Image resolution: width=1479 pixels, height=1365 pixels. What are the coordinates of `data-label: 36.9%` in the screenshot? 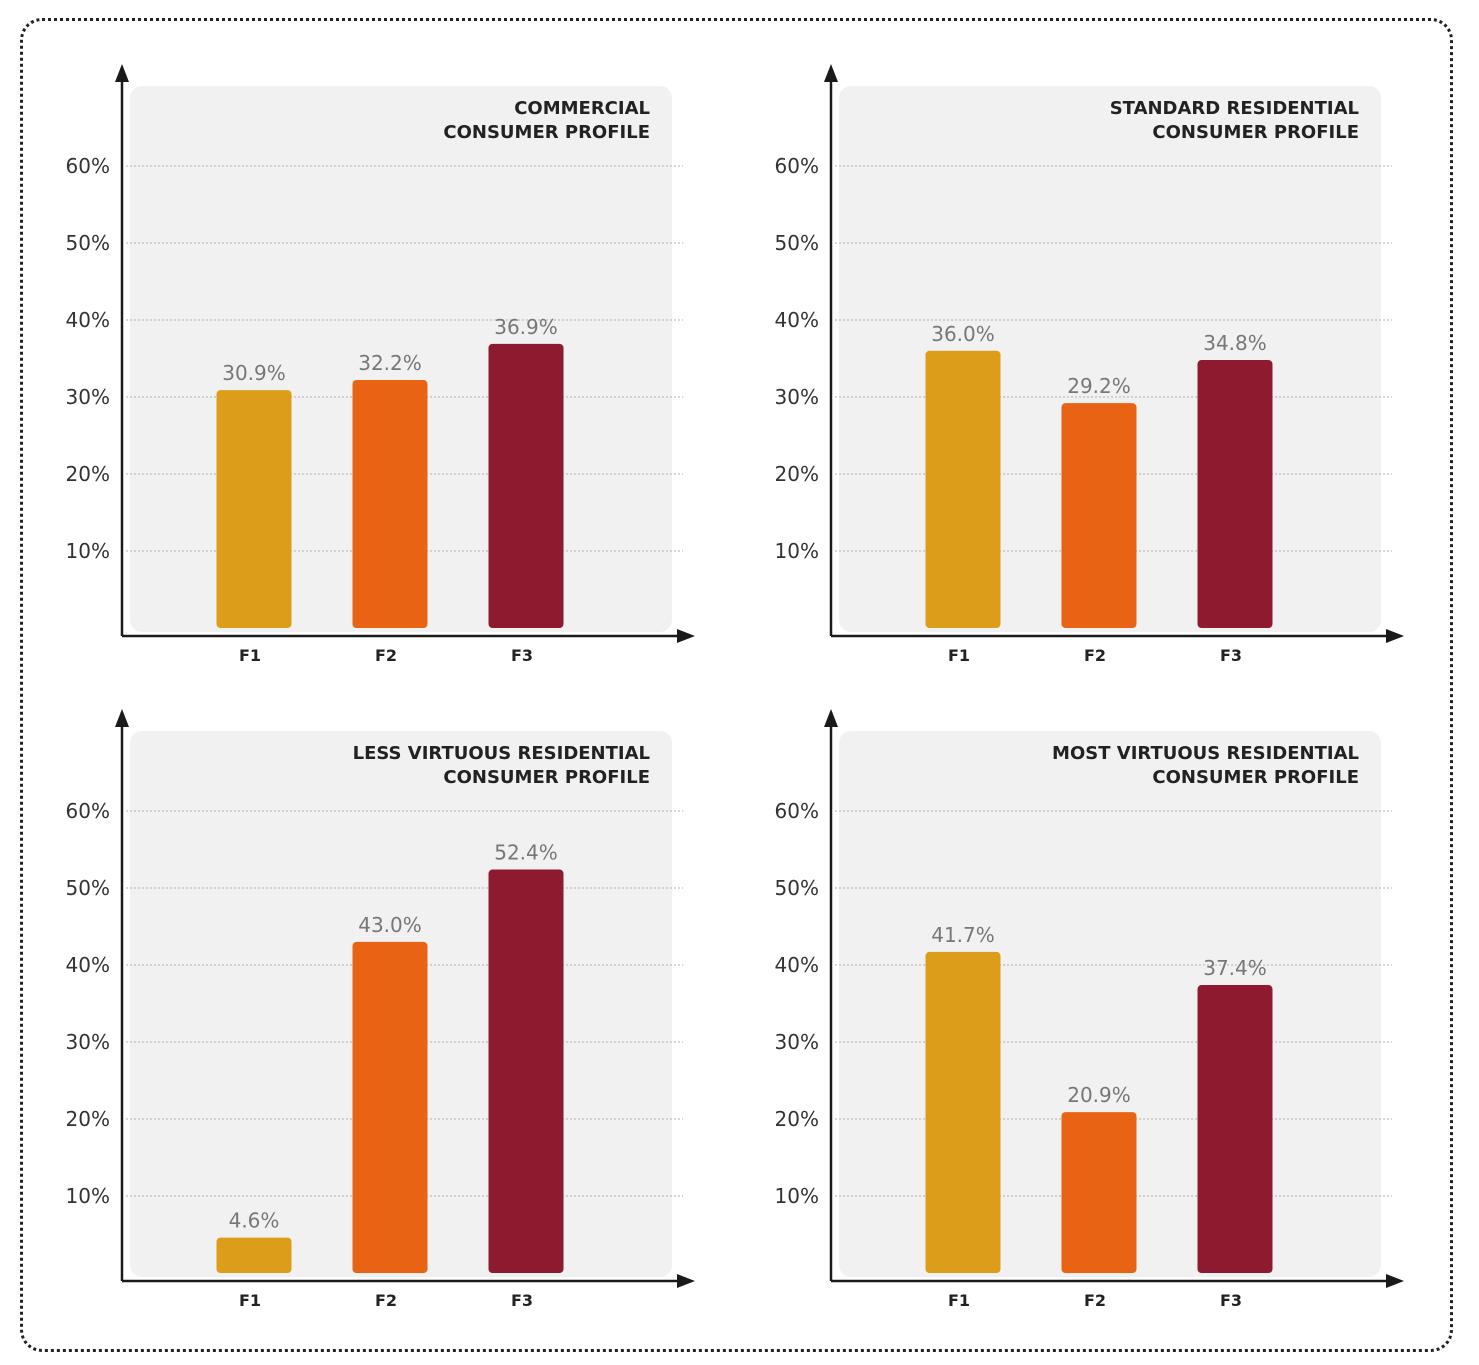 It's located at (526, 327).